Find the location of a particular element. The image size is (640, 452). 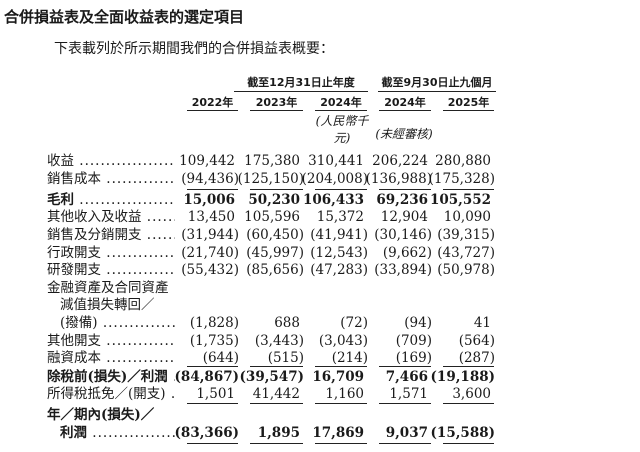

cell-value: (564) is located at coordinates (476, 341).